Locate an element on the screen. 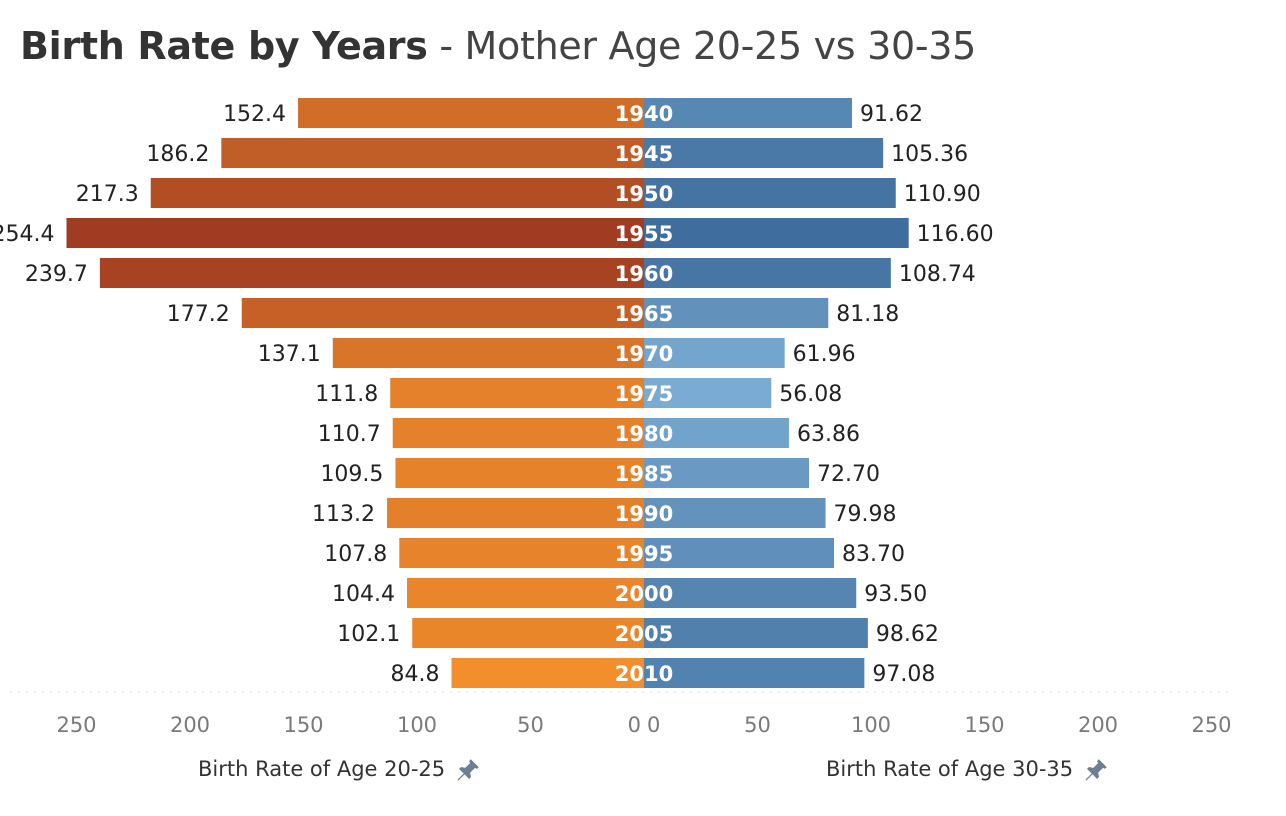 The image size is (1286, 816). value-label-left-1950: 217.3 is located at coordinates (107, 194).